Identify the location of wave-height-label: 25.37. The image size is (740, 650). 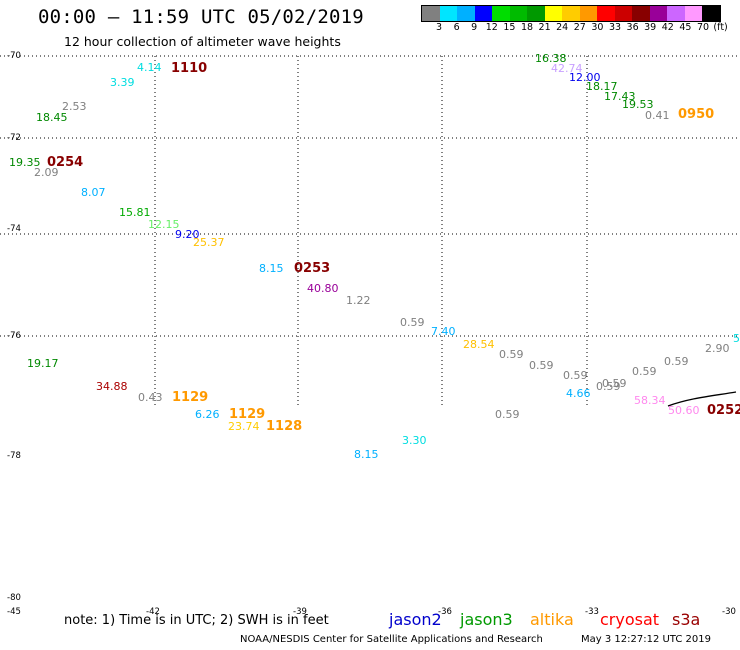
(209, 242).